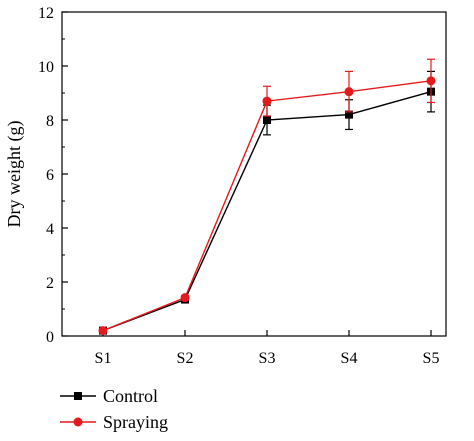 The width and height of the screenshot is (474, 441). Describe the element at coordinates (50, 283) in the screenshot. I see `y-tick-label: 2` at that location.